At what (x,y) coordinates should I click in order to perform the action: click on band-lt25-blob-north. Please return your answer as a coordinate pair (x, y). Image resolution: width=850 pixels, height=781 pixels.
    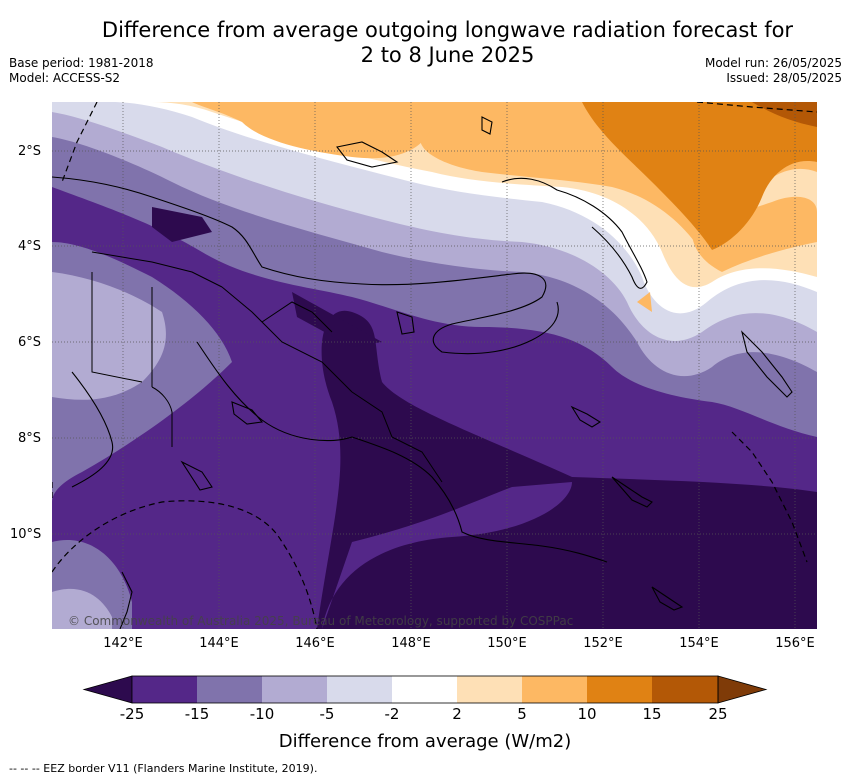
    Looking at the image, I should click on (182, 224).